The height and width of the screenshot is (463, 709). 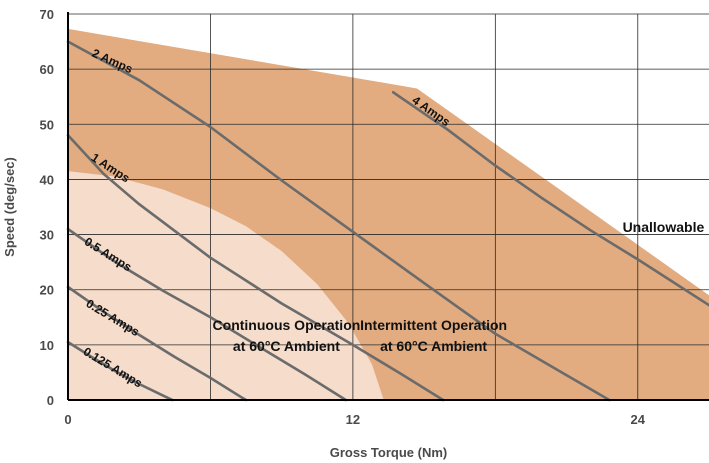 What do you see at coordinates (9, 207) in the screenshot?
I see `y-axis-title: Speed (deg/sec)` at bounding box center [9, 207].